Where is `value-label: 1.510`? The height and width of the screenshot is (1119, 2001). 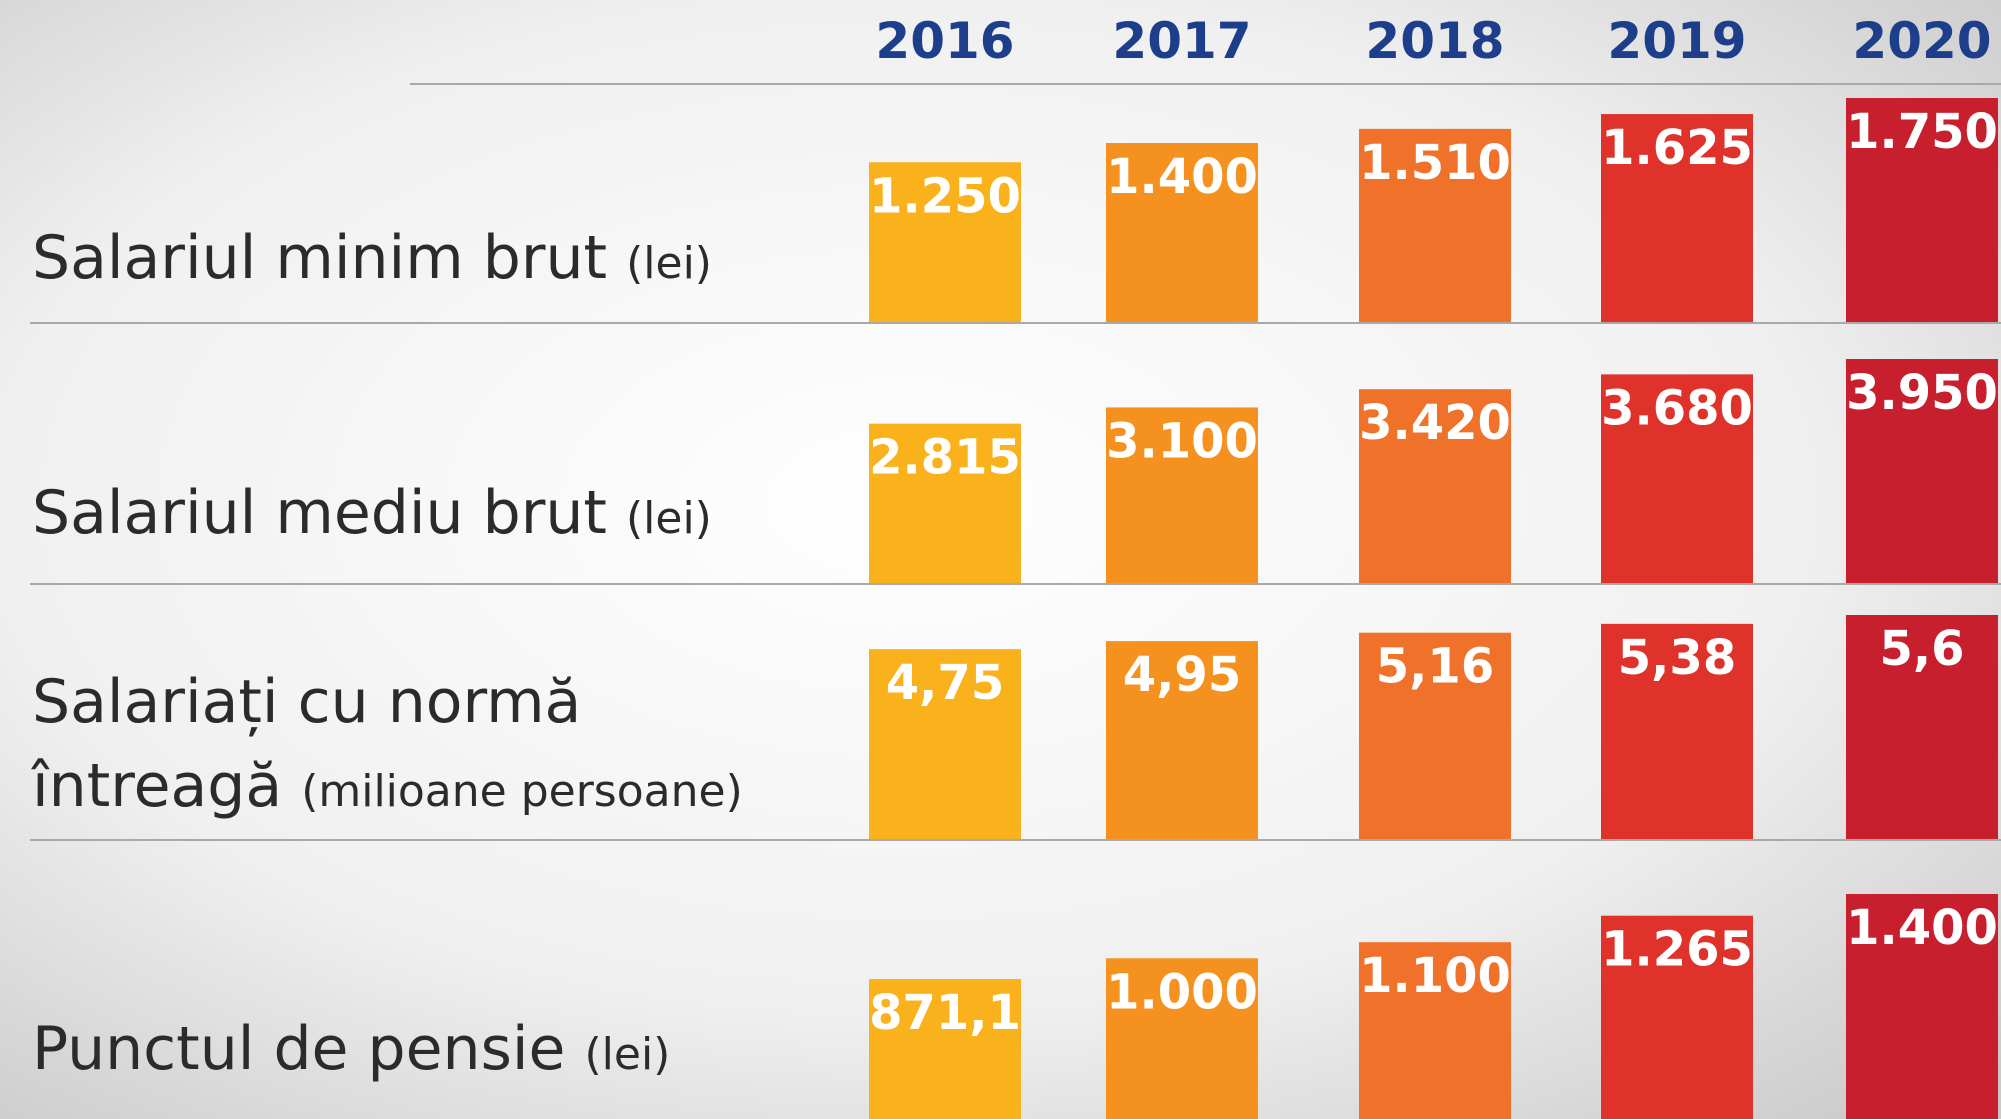 value-label: 1.510 is located at coordinates (1435, 163).